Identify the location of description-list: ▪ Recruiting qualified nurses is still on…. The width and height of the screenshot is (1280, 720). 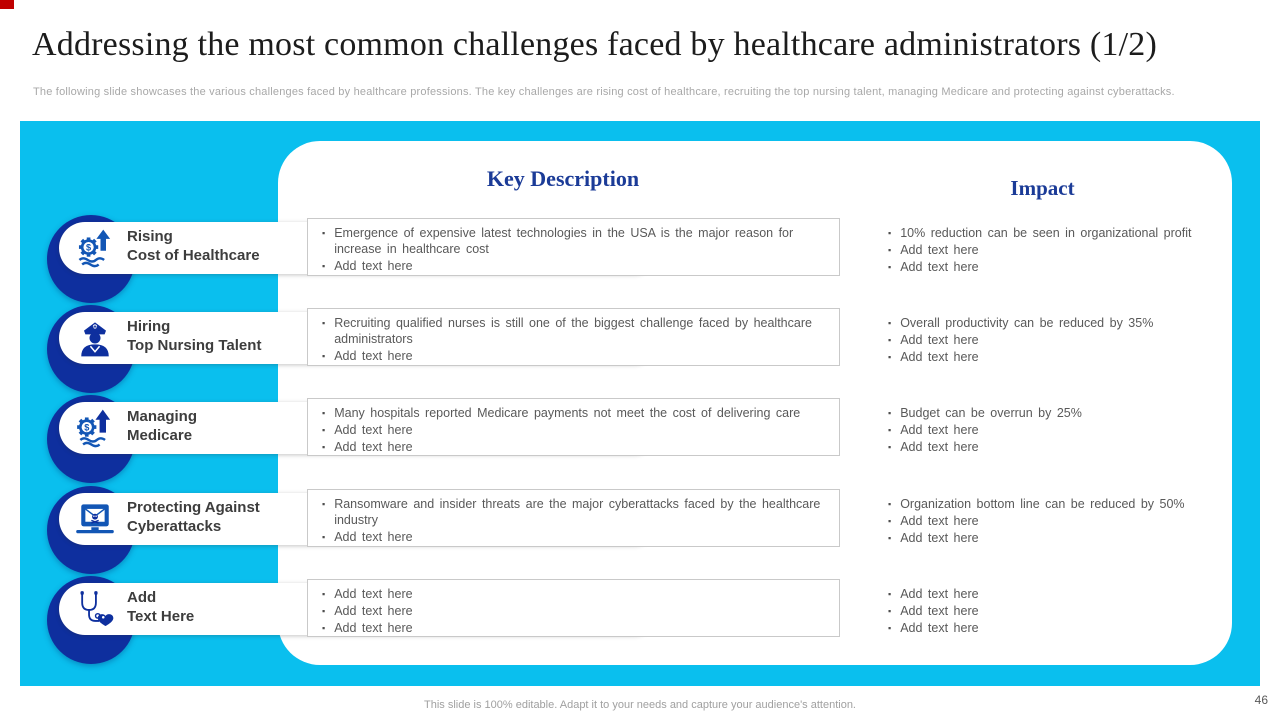
(572, 339).